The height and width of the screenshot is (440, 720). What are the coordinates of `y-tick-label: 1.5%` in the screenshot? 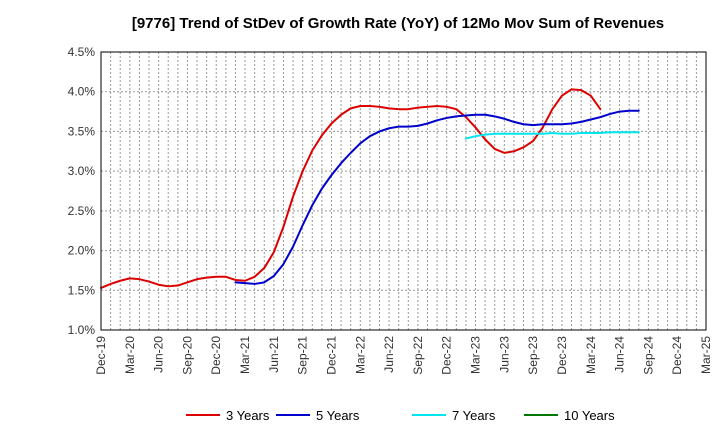 It's located at (82, 290).